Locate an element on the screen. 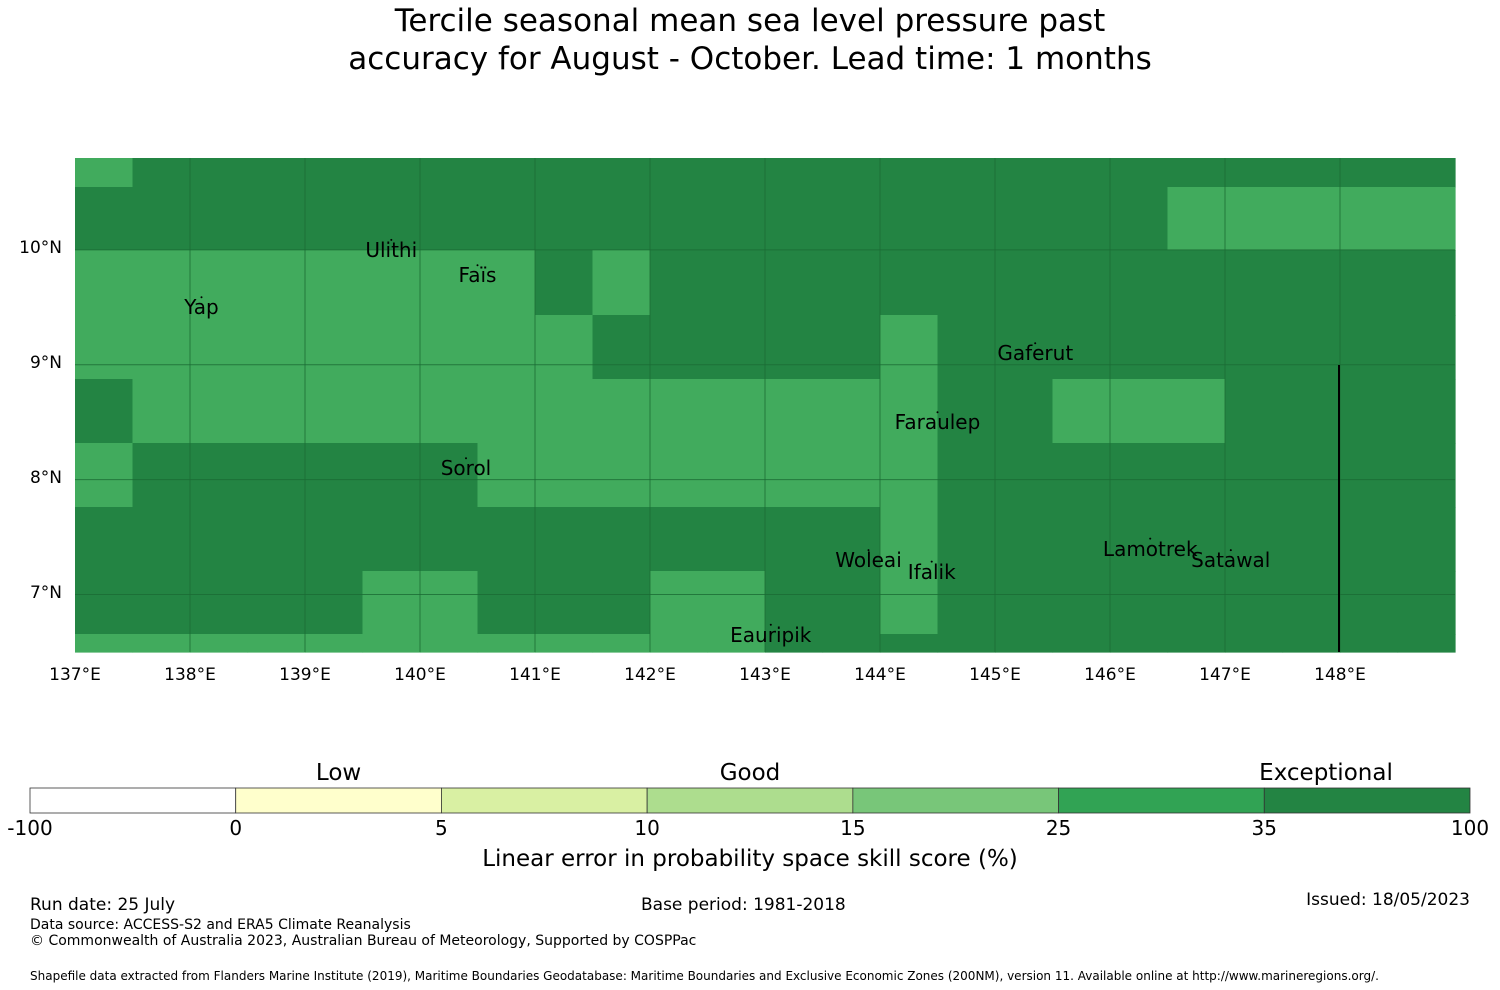 The image size is (1500, 990). base-period: Base period: 1981-2018 is located at coordinates (743, 905).